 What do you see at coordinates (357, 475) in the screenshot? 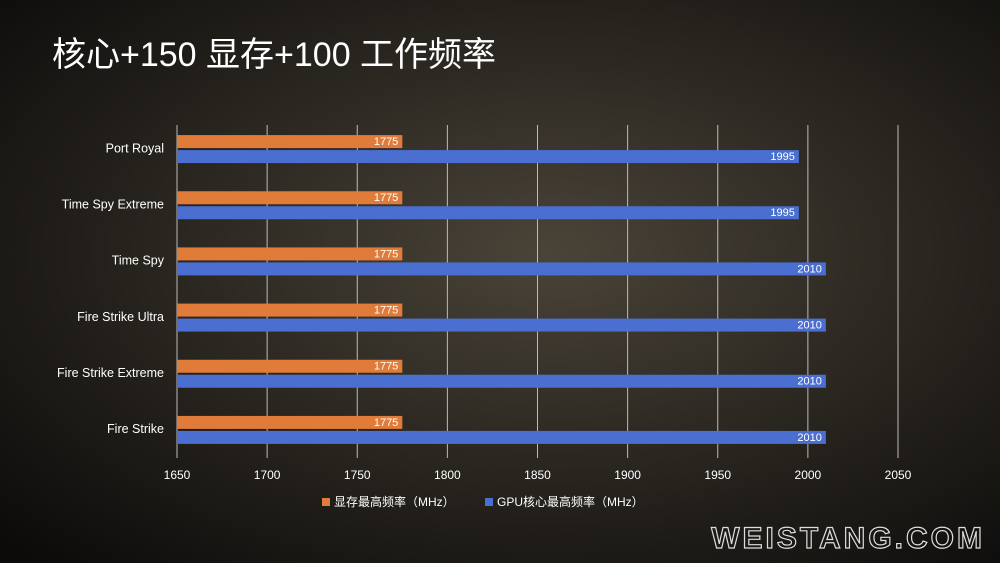
I see `x-tick-label: 1750` at bounding box center [357, 475].